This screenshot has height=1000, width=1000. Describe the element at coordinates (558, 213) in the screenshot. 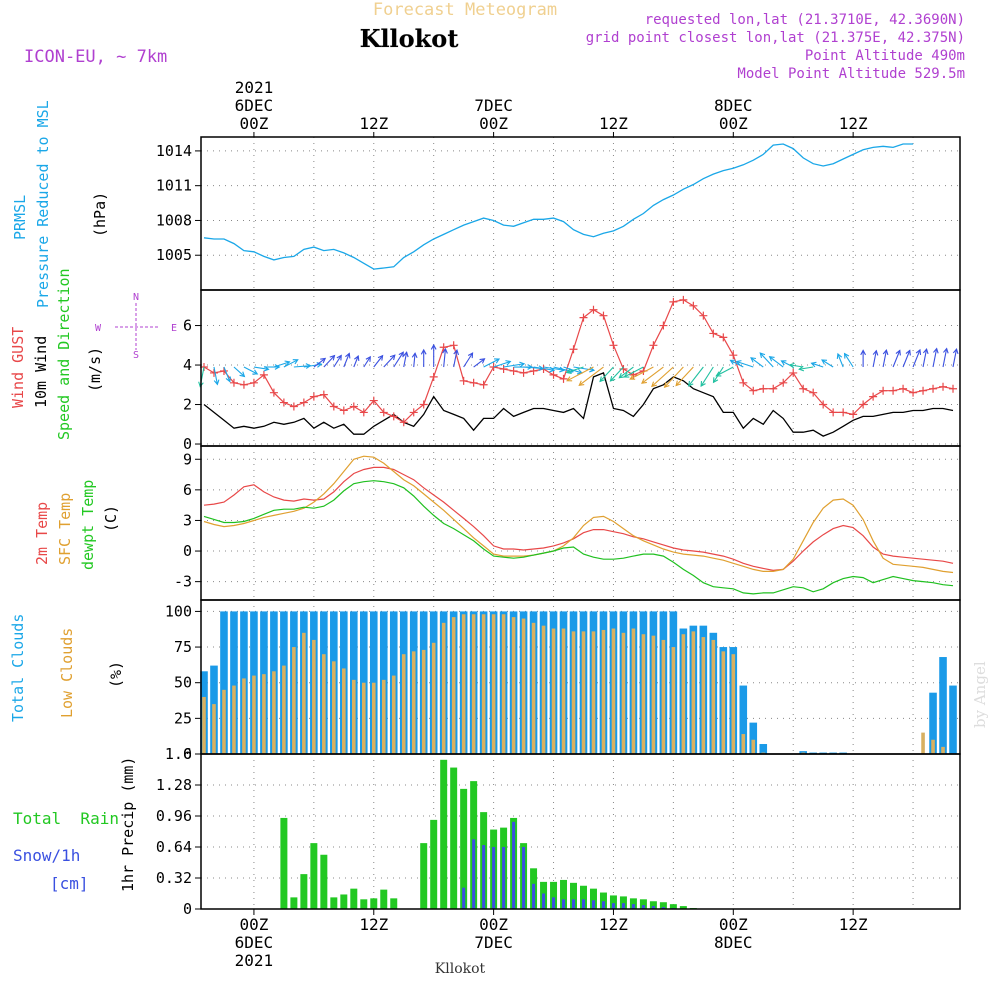

I see `pressure-panel: 1005 1008 1011 1014` at that location.